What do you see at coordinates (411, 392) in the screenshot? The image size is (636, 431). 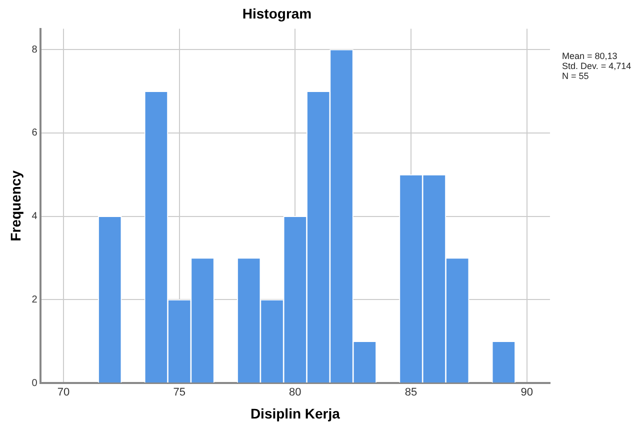 I see `x-tick-label: 85` at bounding box center [411, 392].